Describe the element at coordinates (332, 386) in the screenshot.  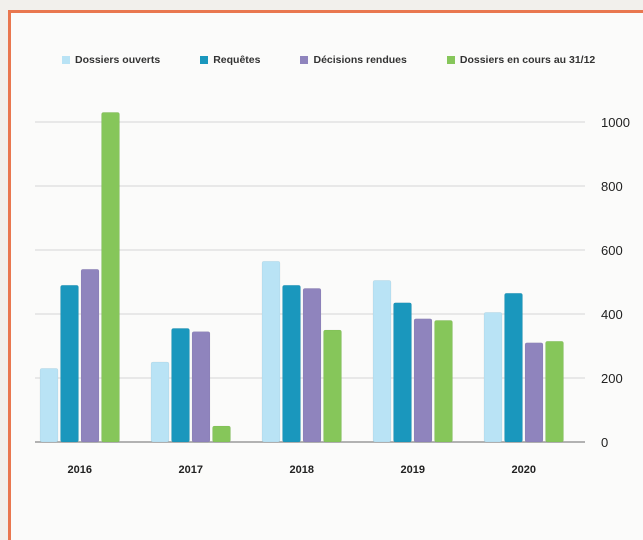
I see `bar-2018-s3` at that location.